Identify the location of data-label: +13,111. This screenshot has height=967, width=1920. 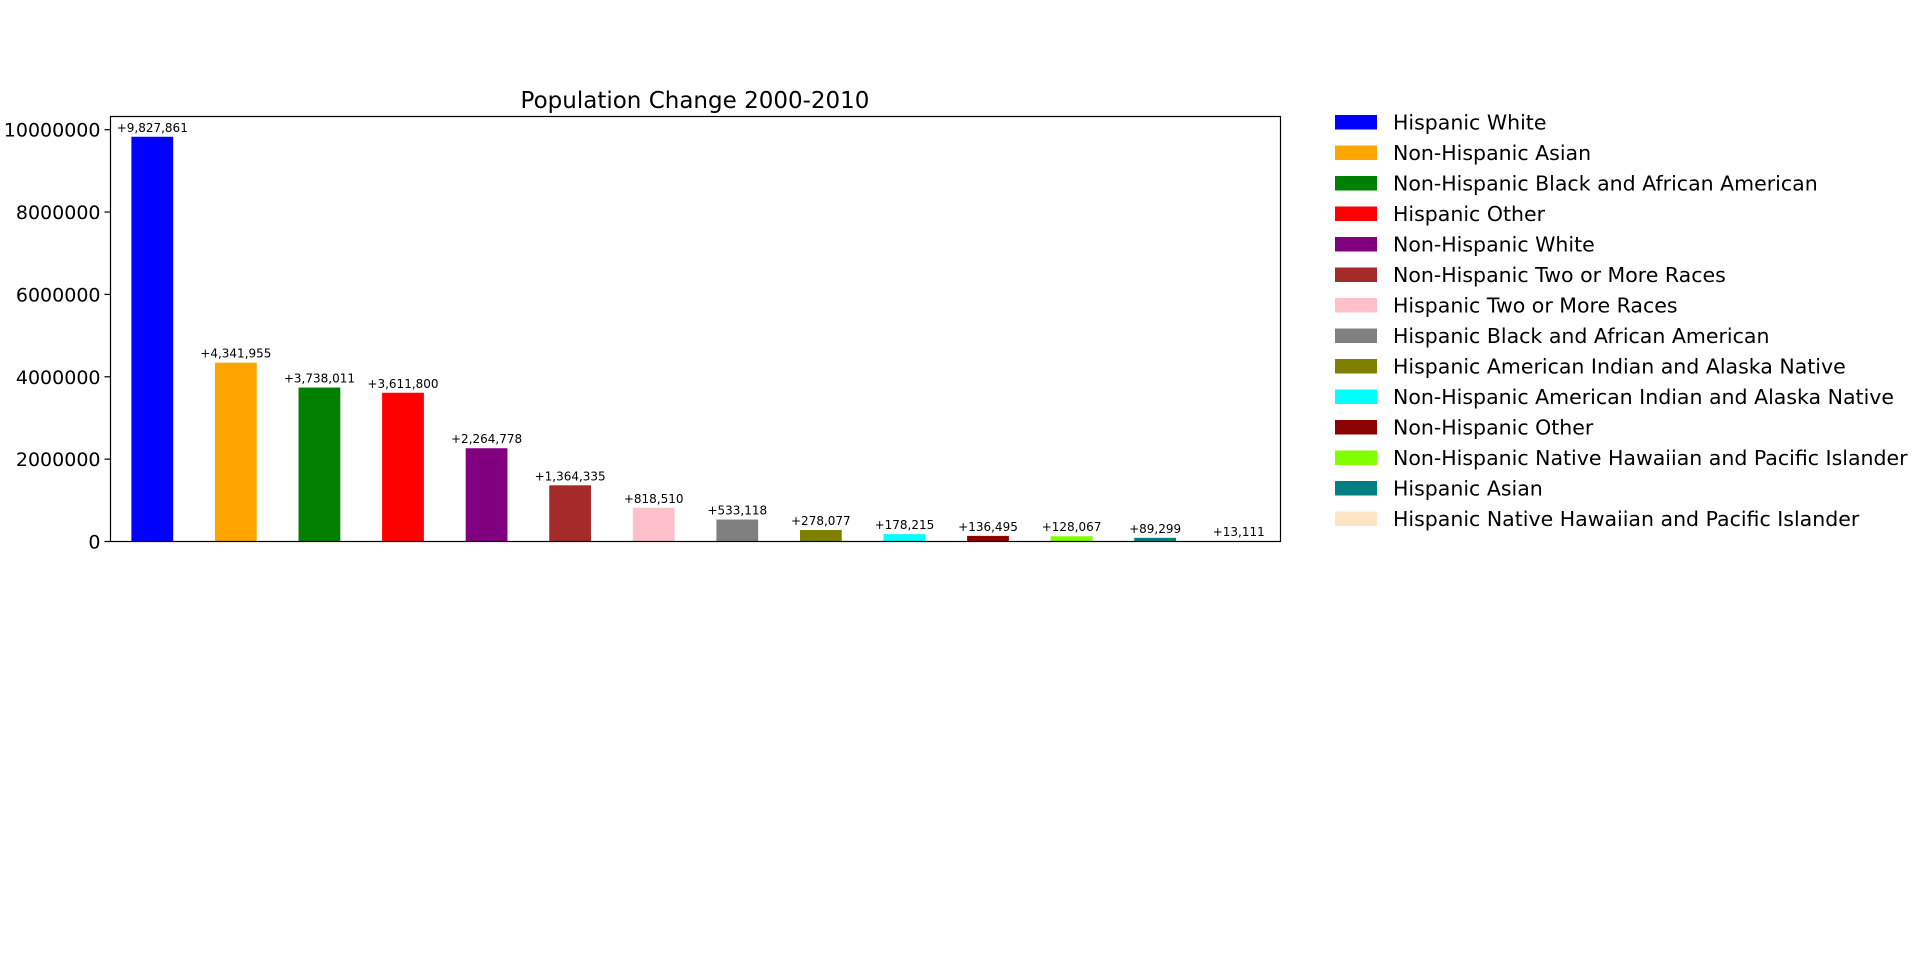
(1239, 532).